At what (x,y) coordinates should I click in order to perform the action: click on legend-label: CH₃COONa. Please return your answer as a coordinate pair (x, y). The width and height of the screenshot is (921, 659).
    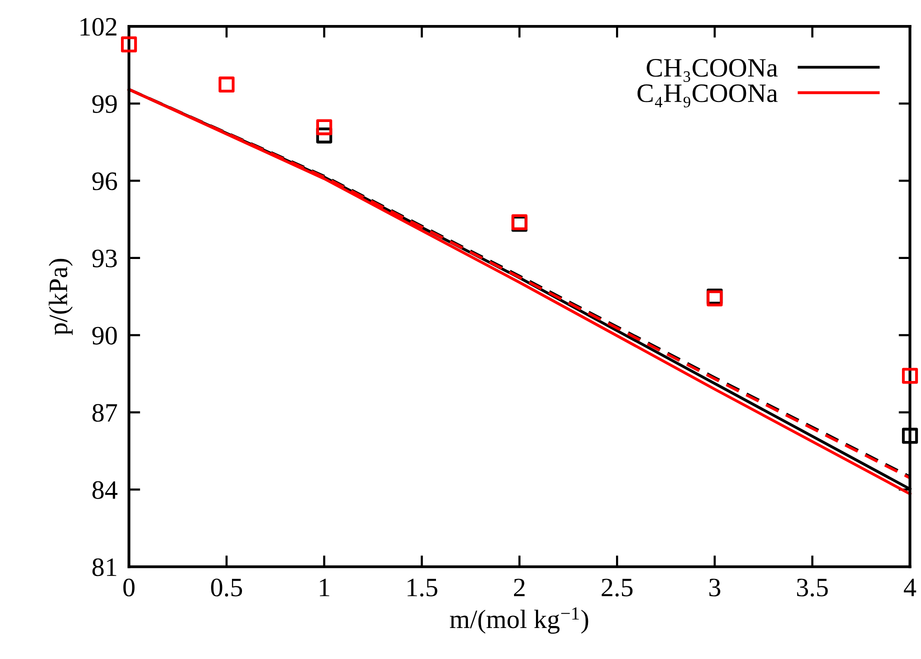
    Looking at the image, I should click on (712, 70).